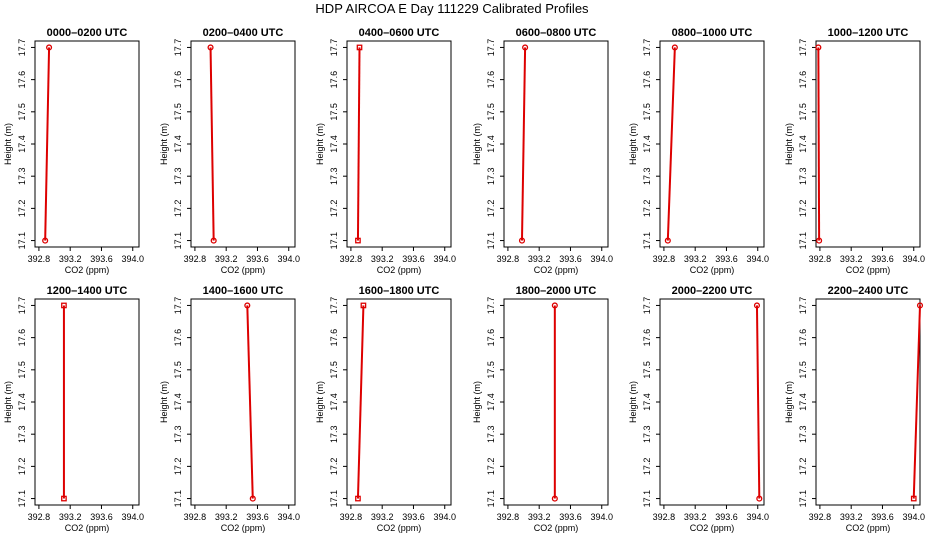 The image size is (936, 540). I want to click on panel-title: 2000–2200 UTC, so click(712, 291).